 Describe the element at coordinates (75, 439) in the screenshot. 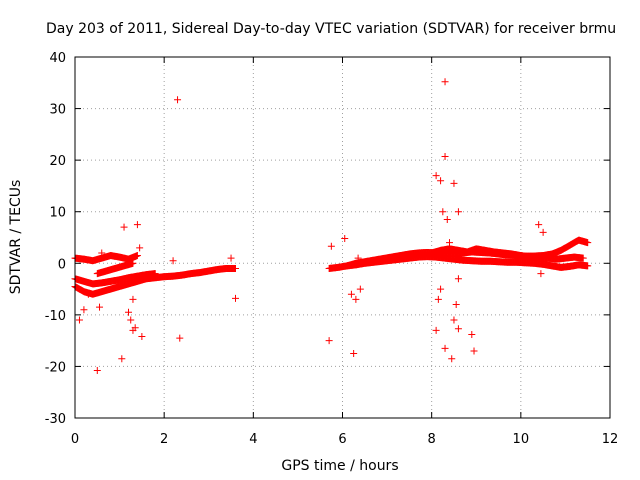

I see `x-tick-label: 0` at that location.